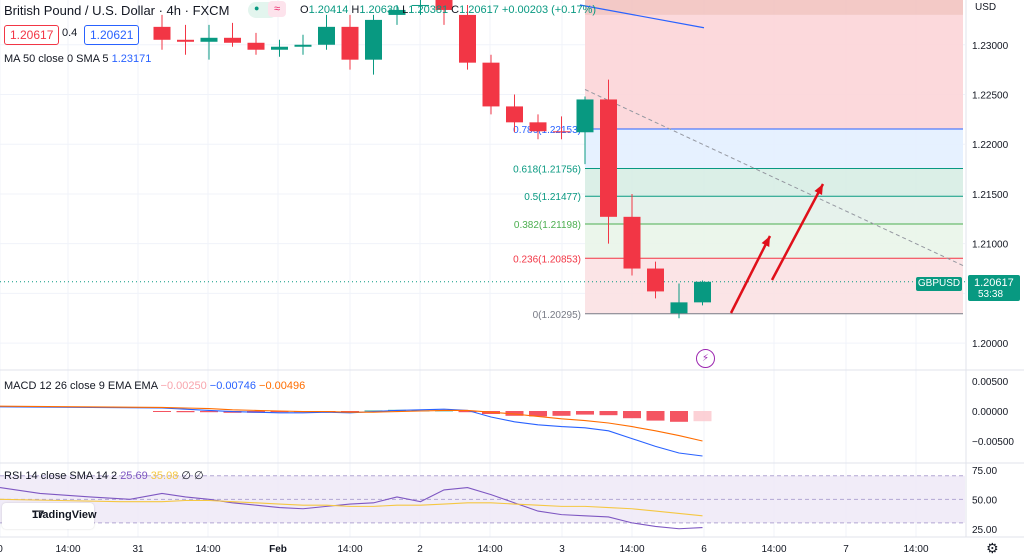 This screenshot has height=559, width=1024. What do you see at coordinates (117, 10) in the screenshot?
I see `symbol-title: British Pound / U.S. Dollar · 4h · FXCM` at bounding box center [117, 10].